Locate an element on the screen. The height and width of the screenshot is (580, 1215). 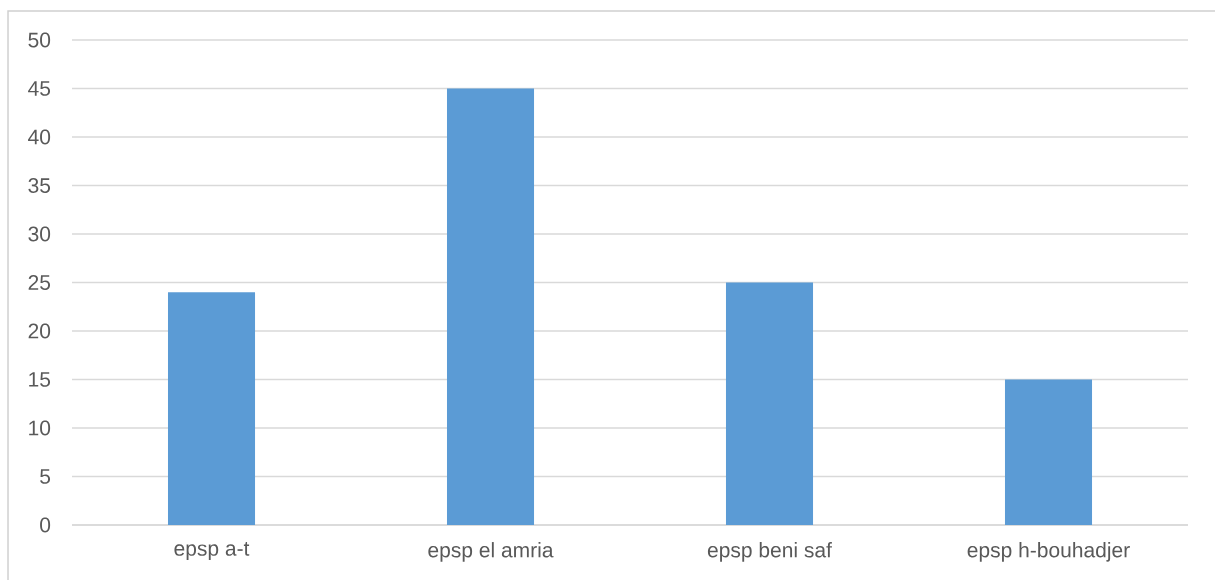
y-tick-label: 30 is located at coordinates (39, 234).